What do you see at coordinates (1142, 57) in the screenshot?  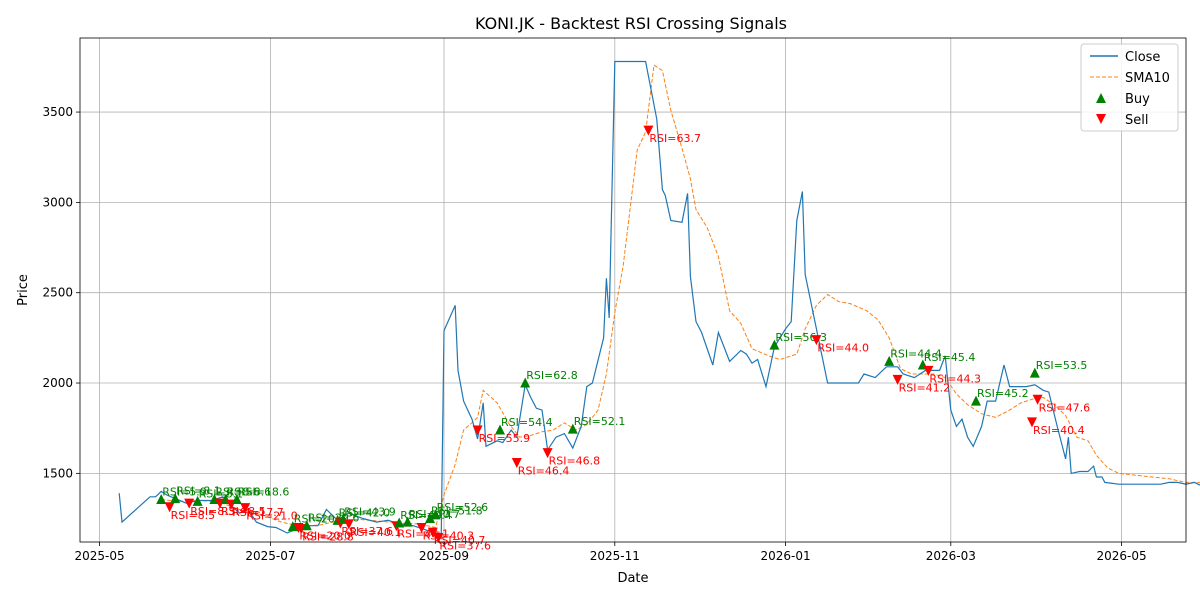 I see `legend-close-label: Close` at bounding box center [1142, 57].